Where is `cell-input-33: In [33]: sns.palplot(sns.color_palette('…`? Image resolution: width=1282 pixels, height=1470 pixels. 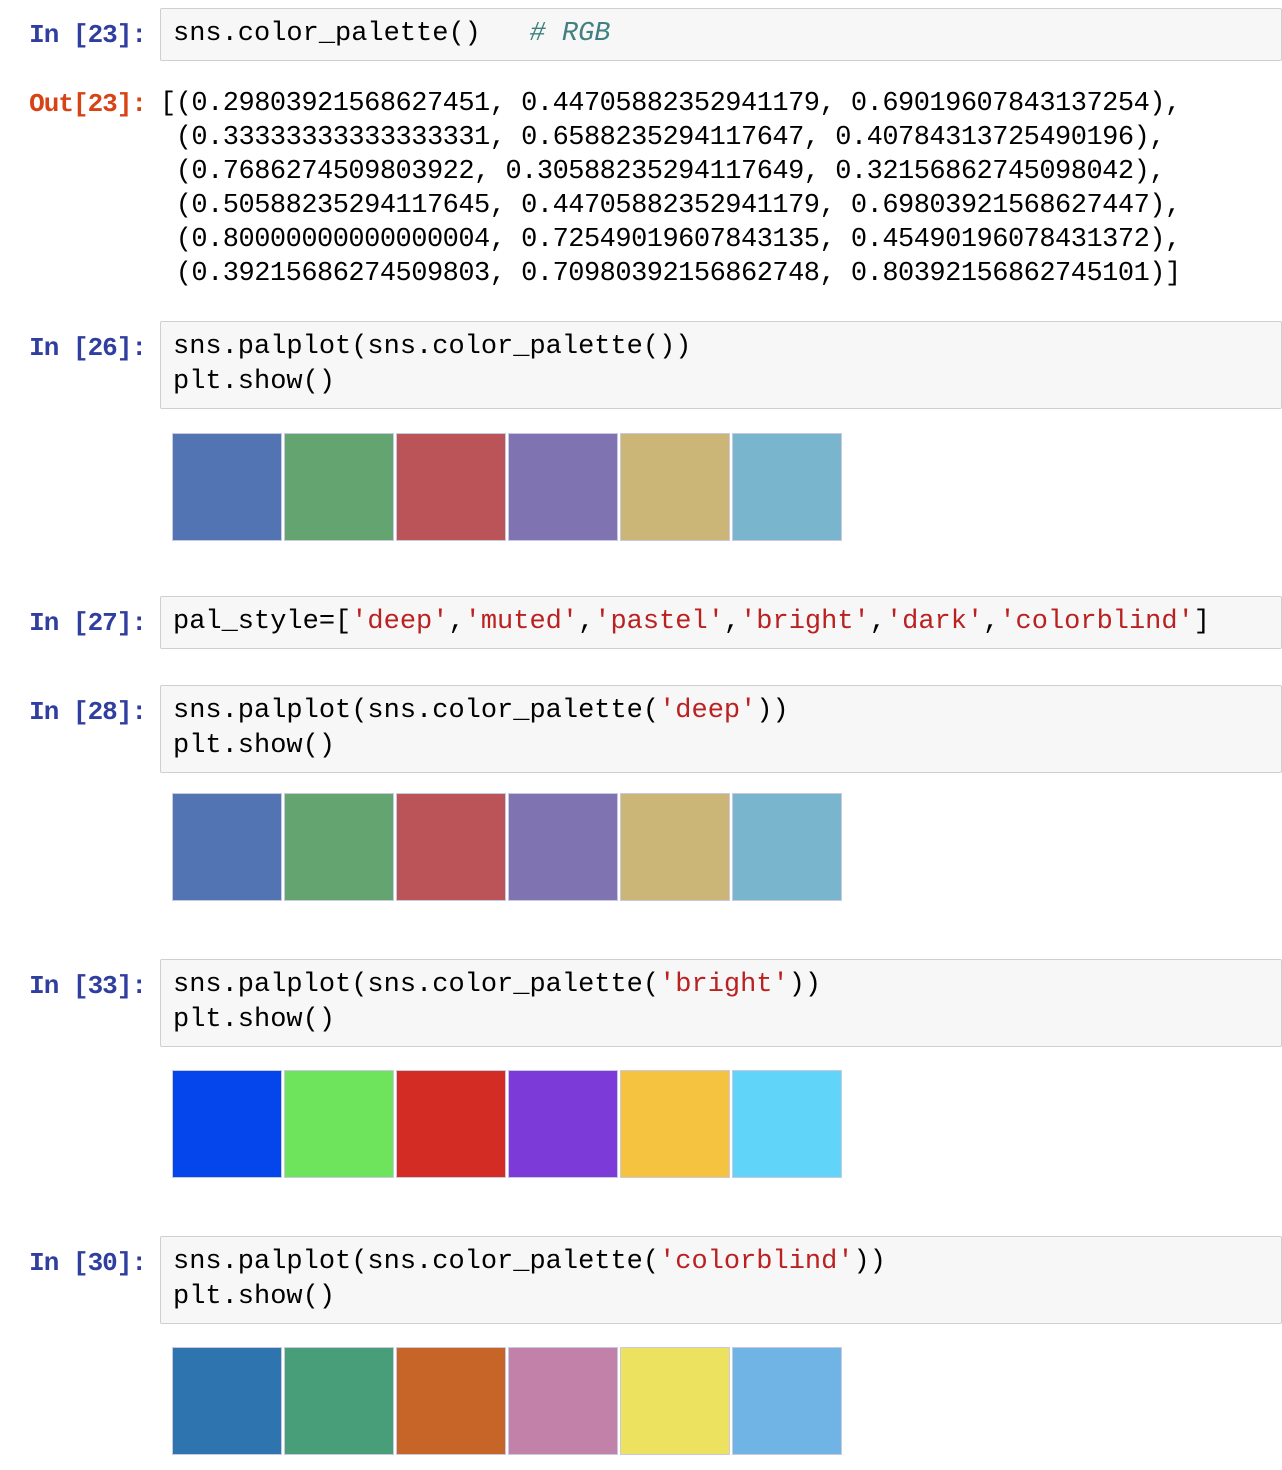 cell-input-33: In [33]: sns.palplot(sns.color_palette('… is located at coordinates (641, 1003).